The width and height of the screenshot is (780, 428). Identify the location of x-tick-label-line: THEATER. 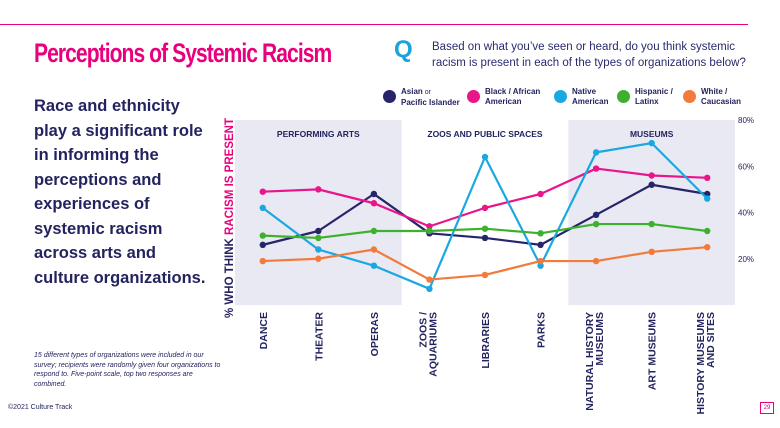
(319, 336).